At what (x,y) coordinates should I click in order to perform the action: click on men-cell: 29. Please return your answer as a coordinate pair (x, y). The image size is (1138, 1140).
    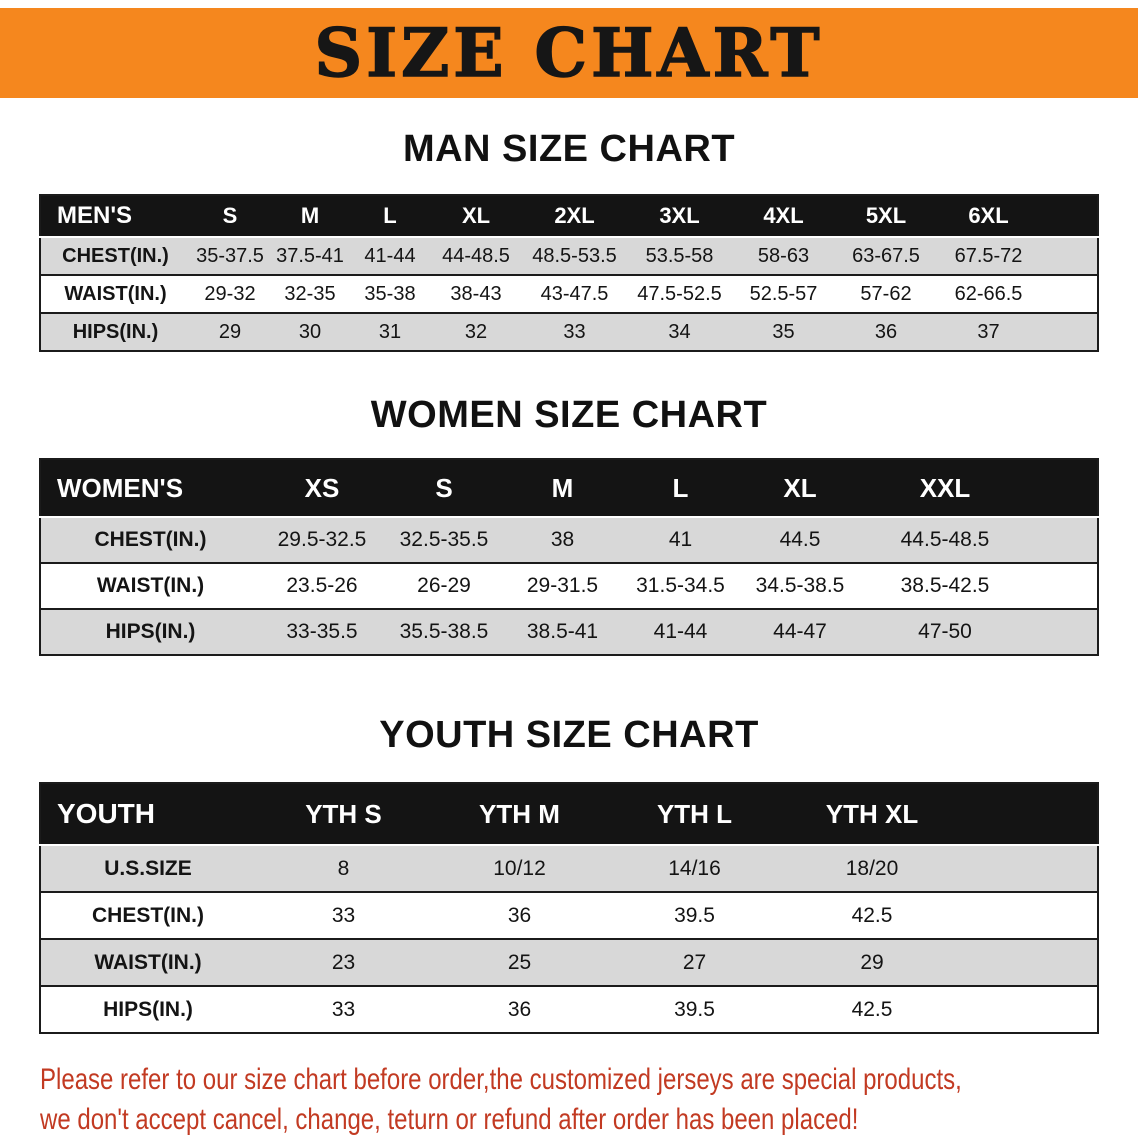
    Looking at the image, I should click on (230, 331).